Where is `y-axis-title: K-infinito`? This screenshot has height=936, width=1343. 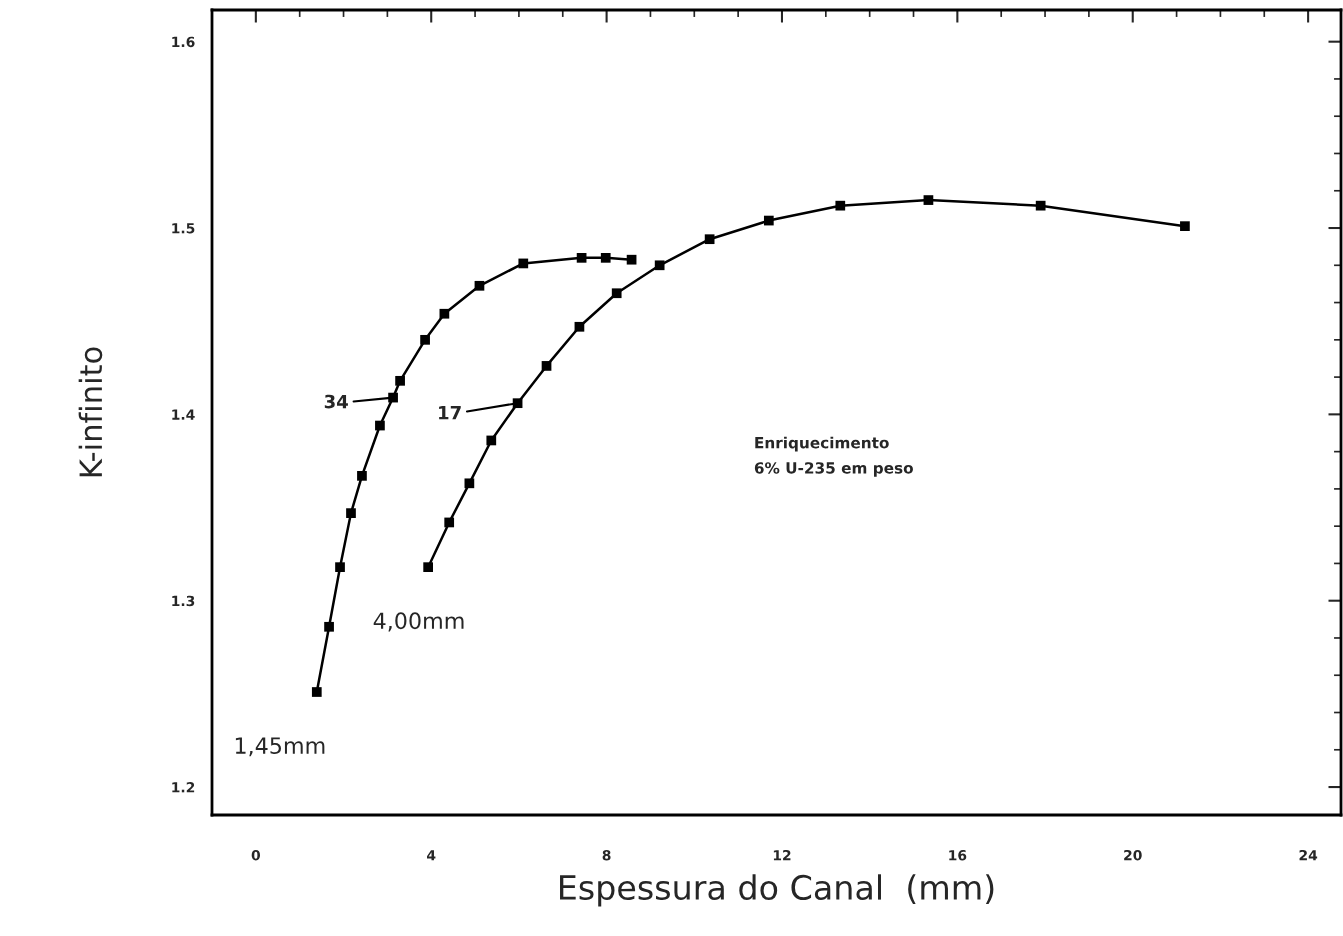
y-axis-title: K-infinito is located at coordinates (90, 412).